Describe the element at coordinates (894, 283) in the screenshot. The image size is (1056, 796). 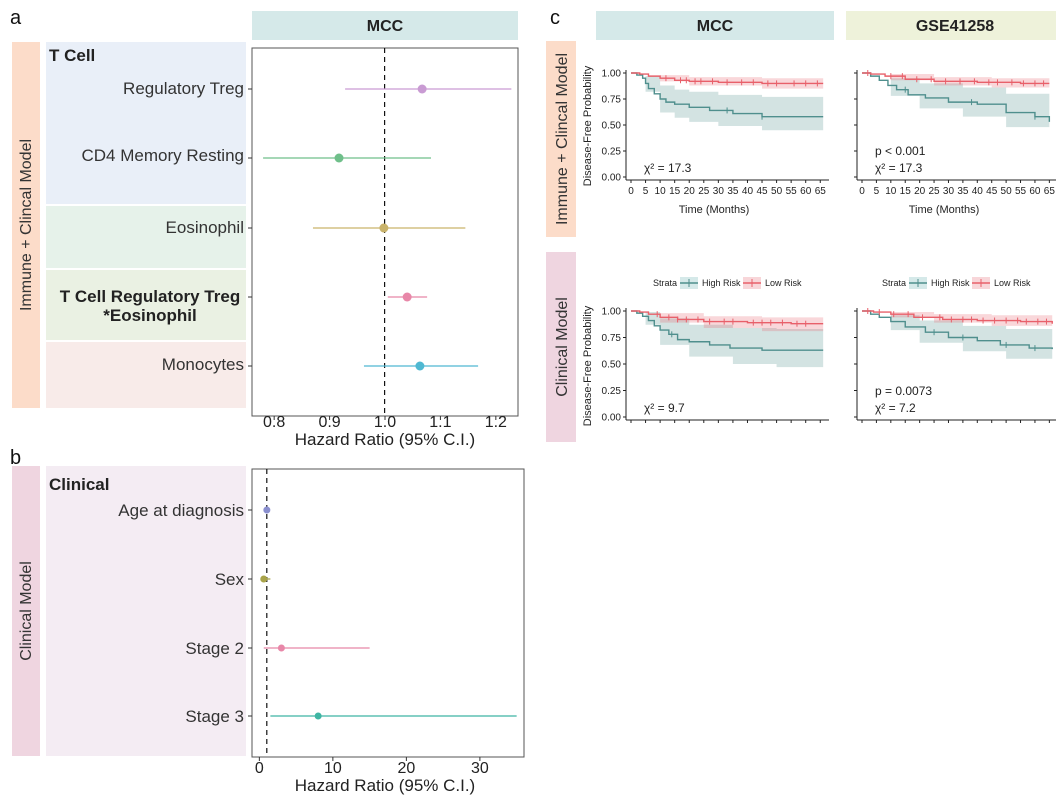
I see `legend-title-gse: Strata` at that location.